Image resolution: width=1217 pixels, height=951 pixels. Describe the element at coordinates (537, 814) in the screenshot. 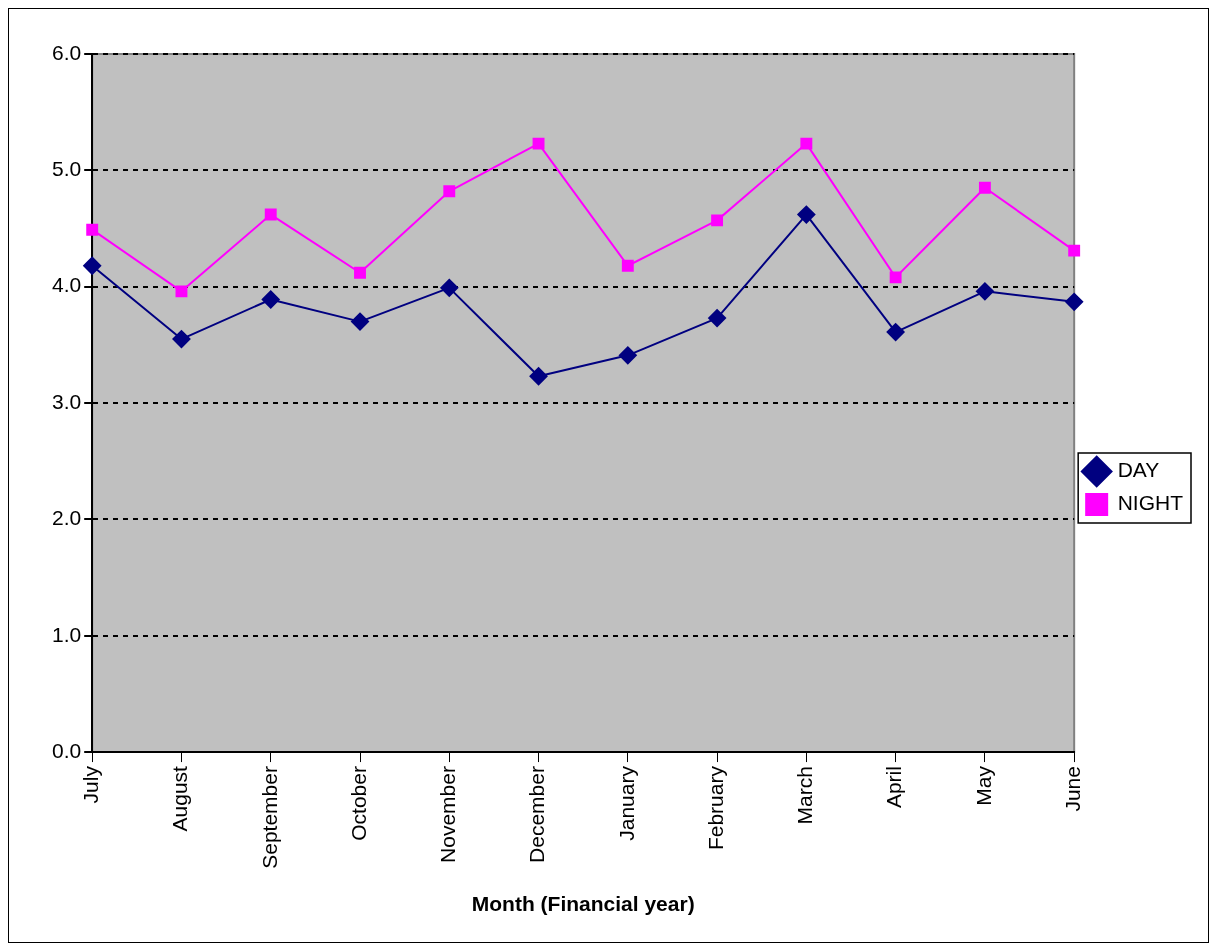

I see `x-tick-label: December` at that location.